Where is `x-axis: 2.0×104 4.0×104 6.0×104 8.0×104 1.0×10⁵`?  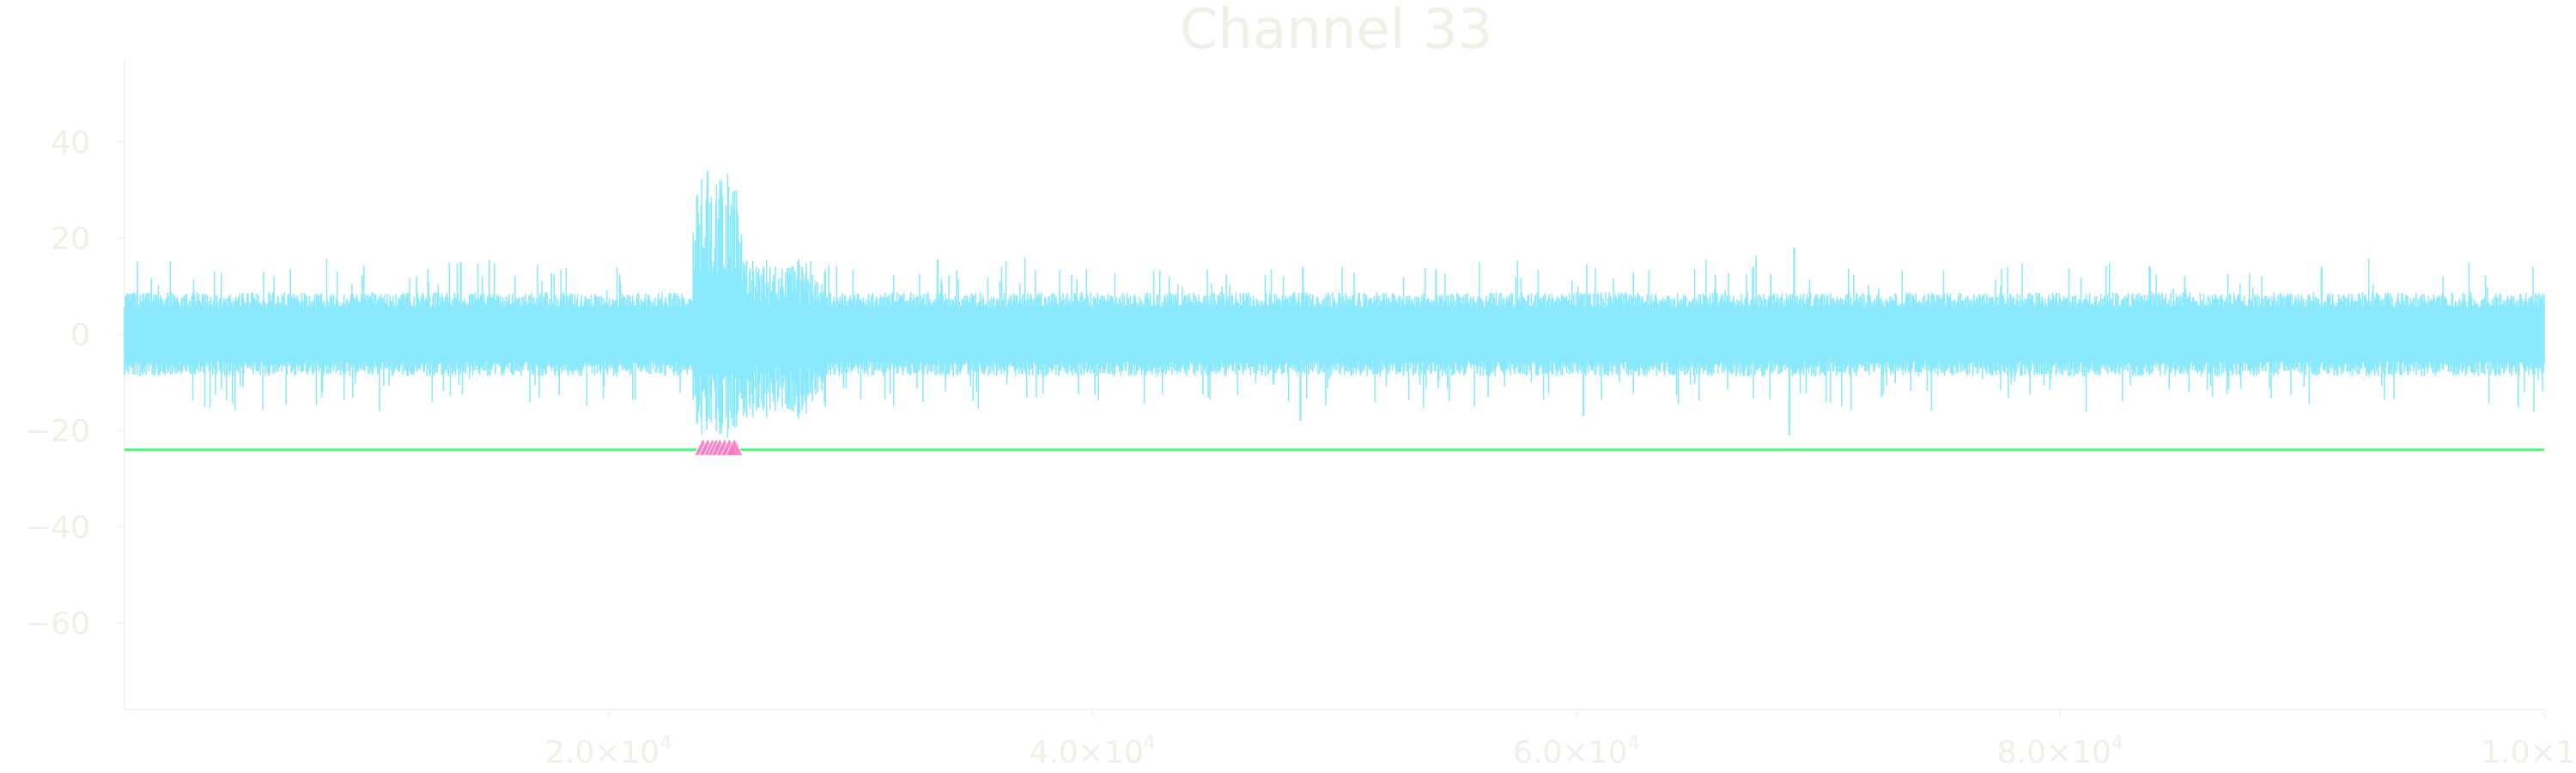
x-axis: 2.0×104 4.0×104 6.0×104 8.0×104 1.0×10⁵ is located at coordinates (1350, 739).